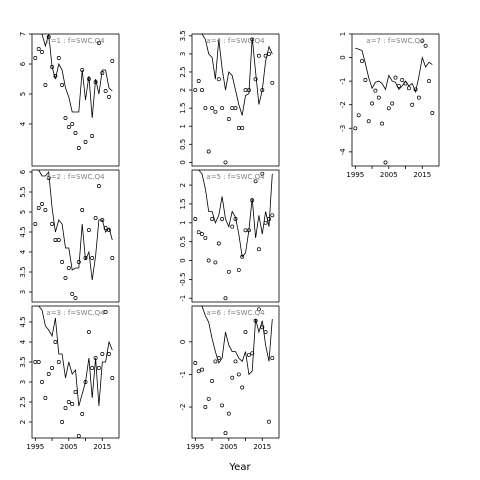 The height and width of the screenshot is (480, 480). I want to click on panel-5-ytick-label-4: 0.5, so click(183, 241).